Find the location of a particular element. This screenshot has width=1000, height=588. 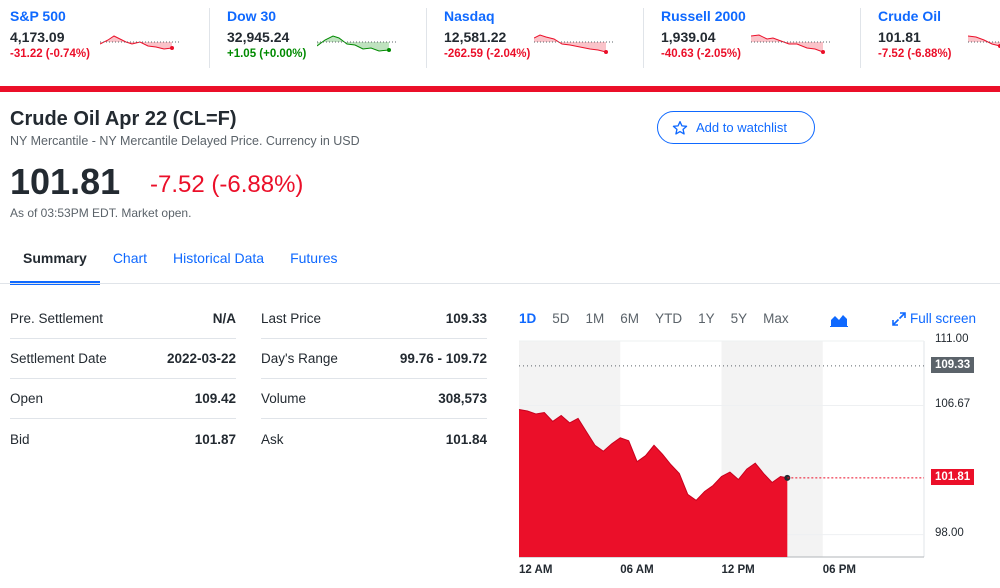

previous-close-badge: 109.33 is located at coordinates (953, 364).